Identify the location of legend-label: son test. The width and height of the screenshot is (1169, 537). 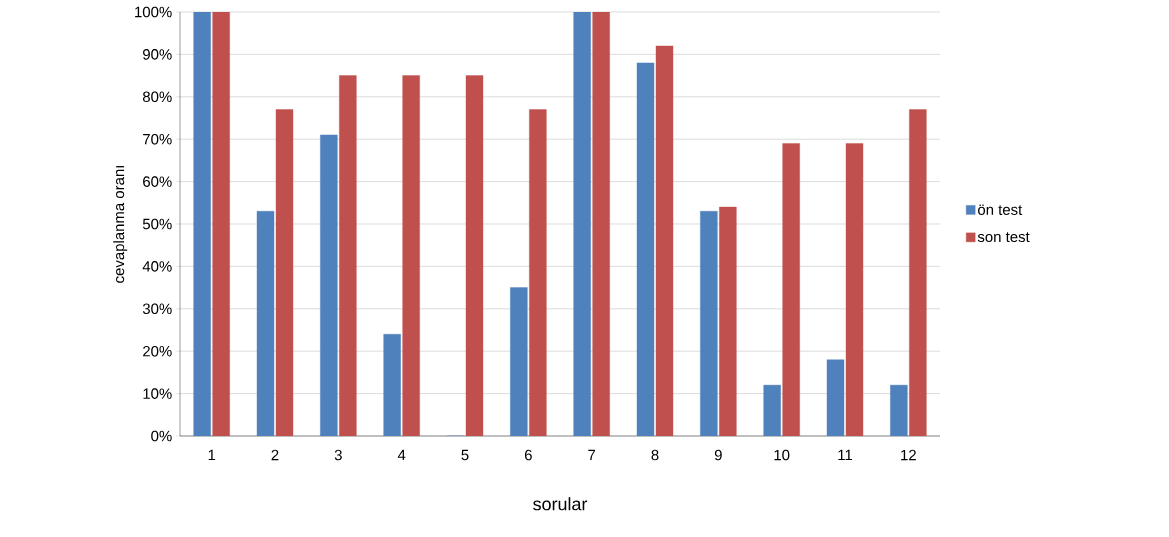
(1003, 237).